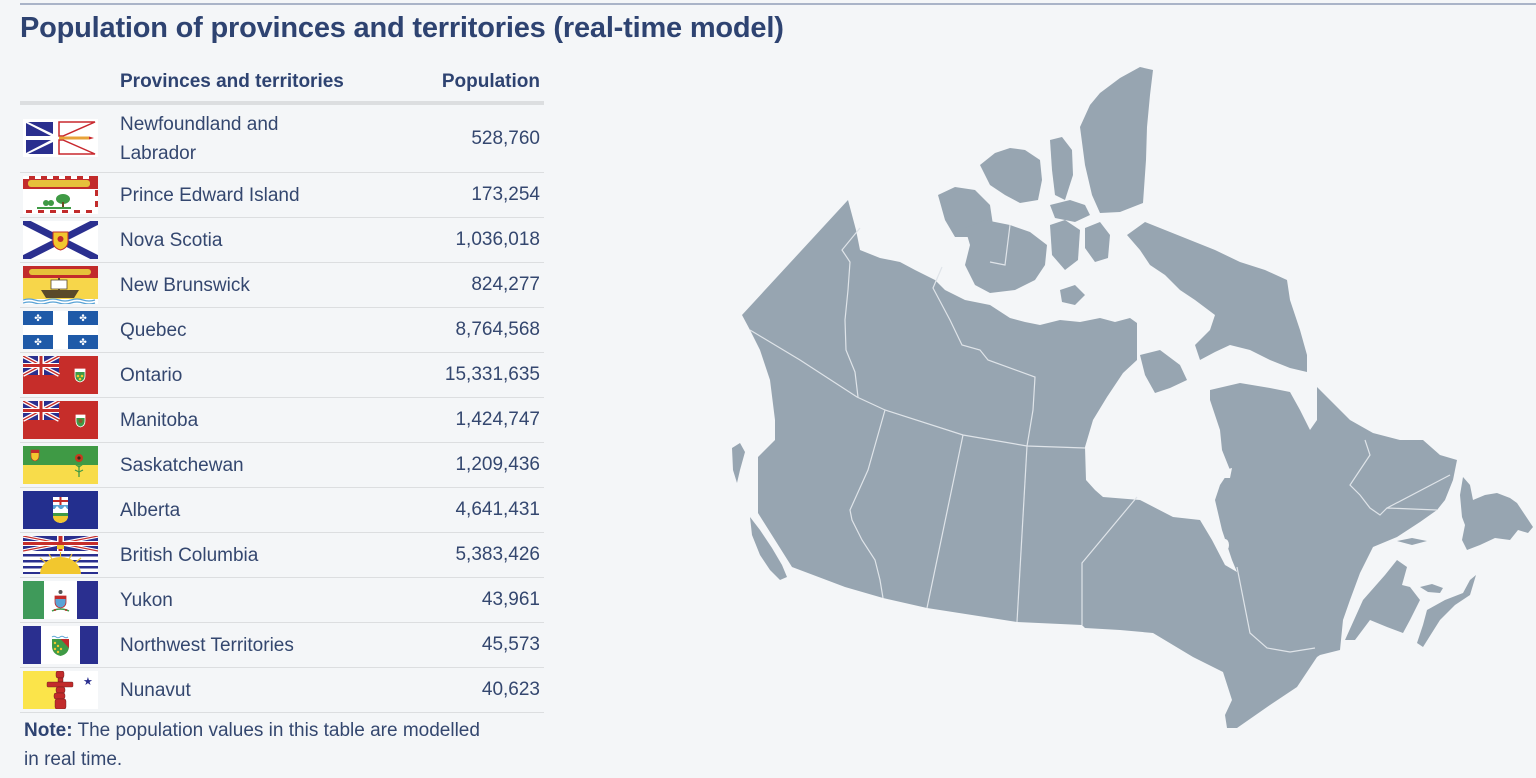 Image resolution: width=1536 pixels, height=778 pixels. What do you see at coordinates (1382, 600) in the screenshot?
I see `gaspe-new-brunswick` at bounding box center [1382, 600].